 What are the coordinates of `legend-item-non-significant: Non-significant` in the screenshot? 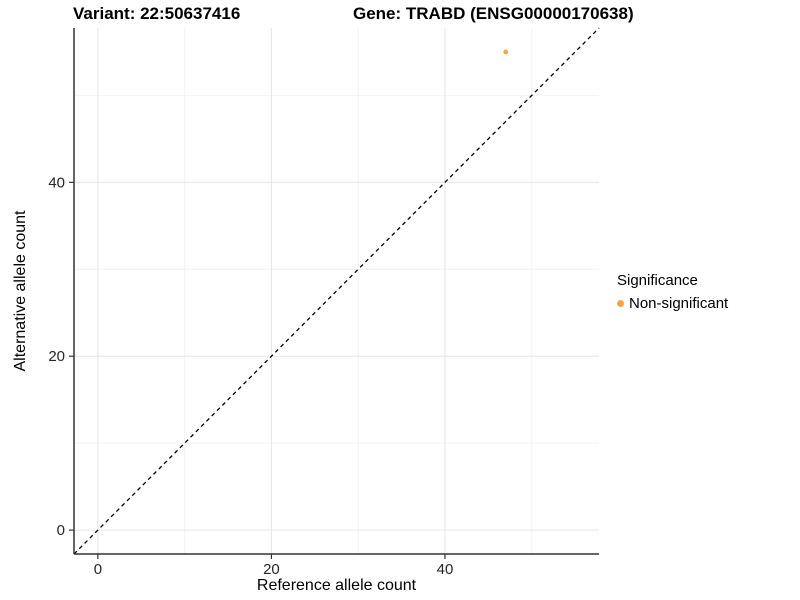 It's located at (672, 303).